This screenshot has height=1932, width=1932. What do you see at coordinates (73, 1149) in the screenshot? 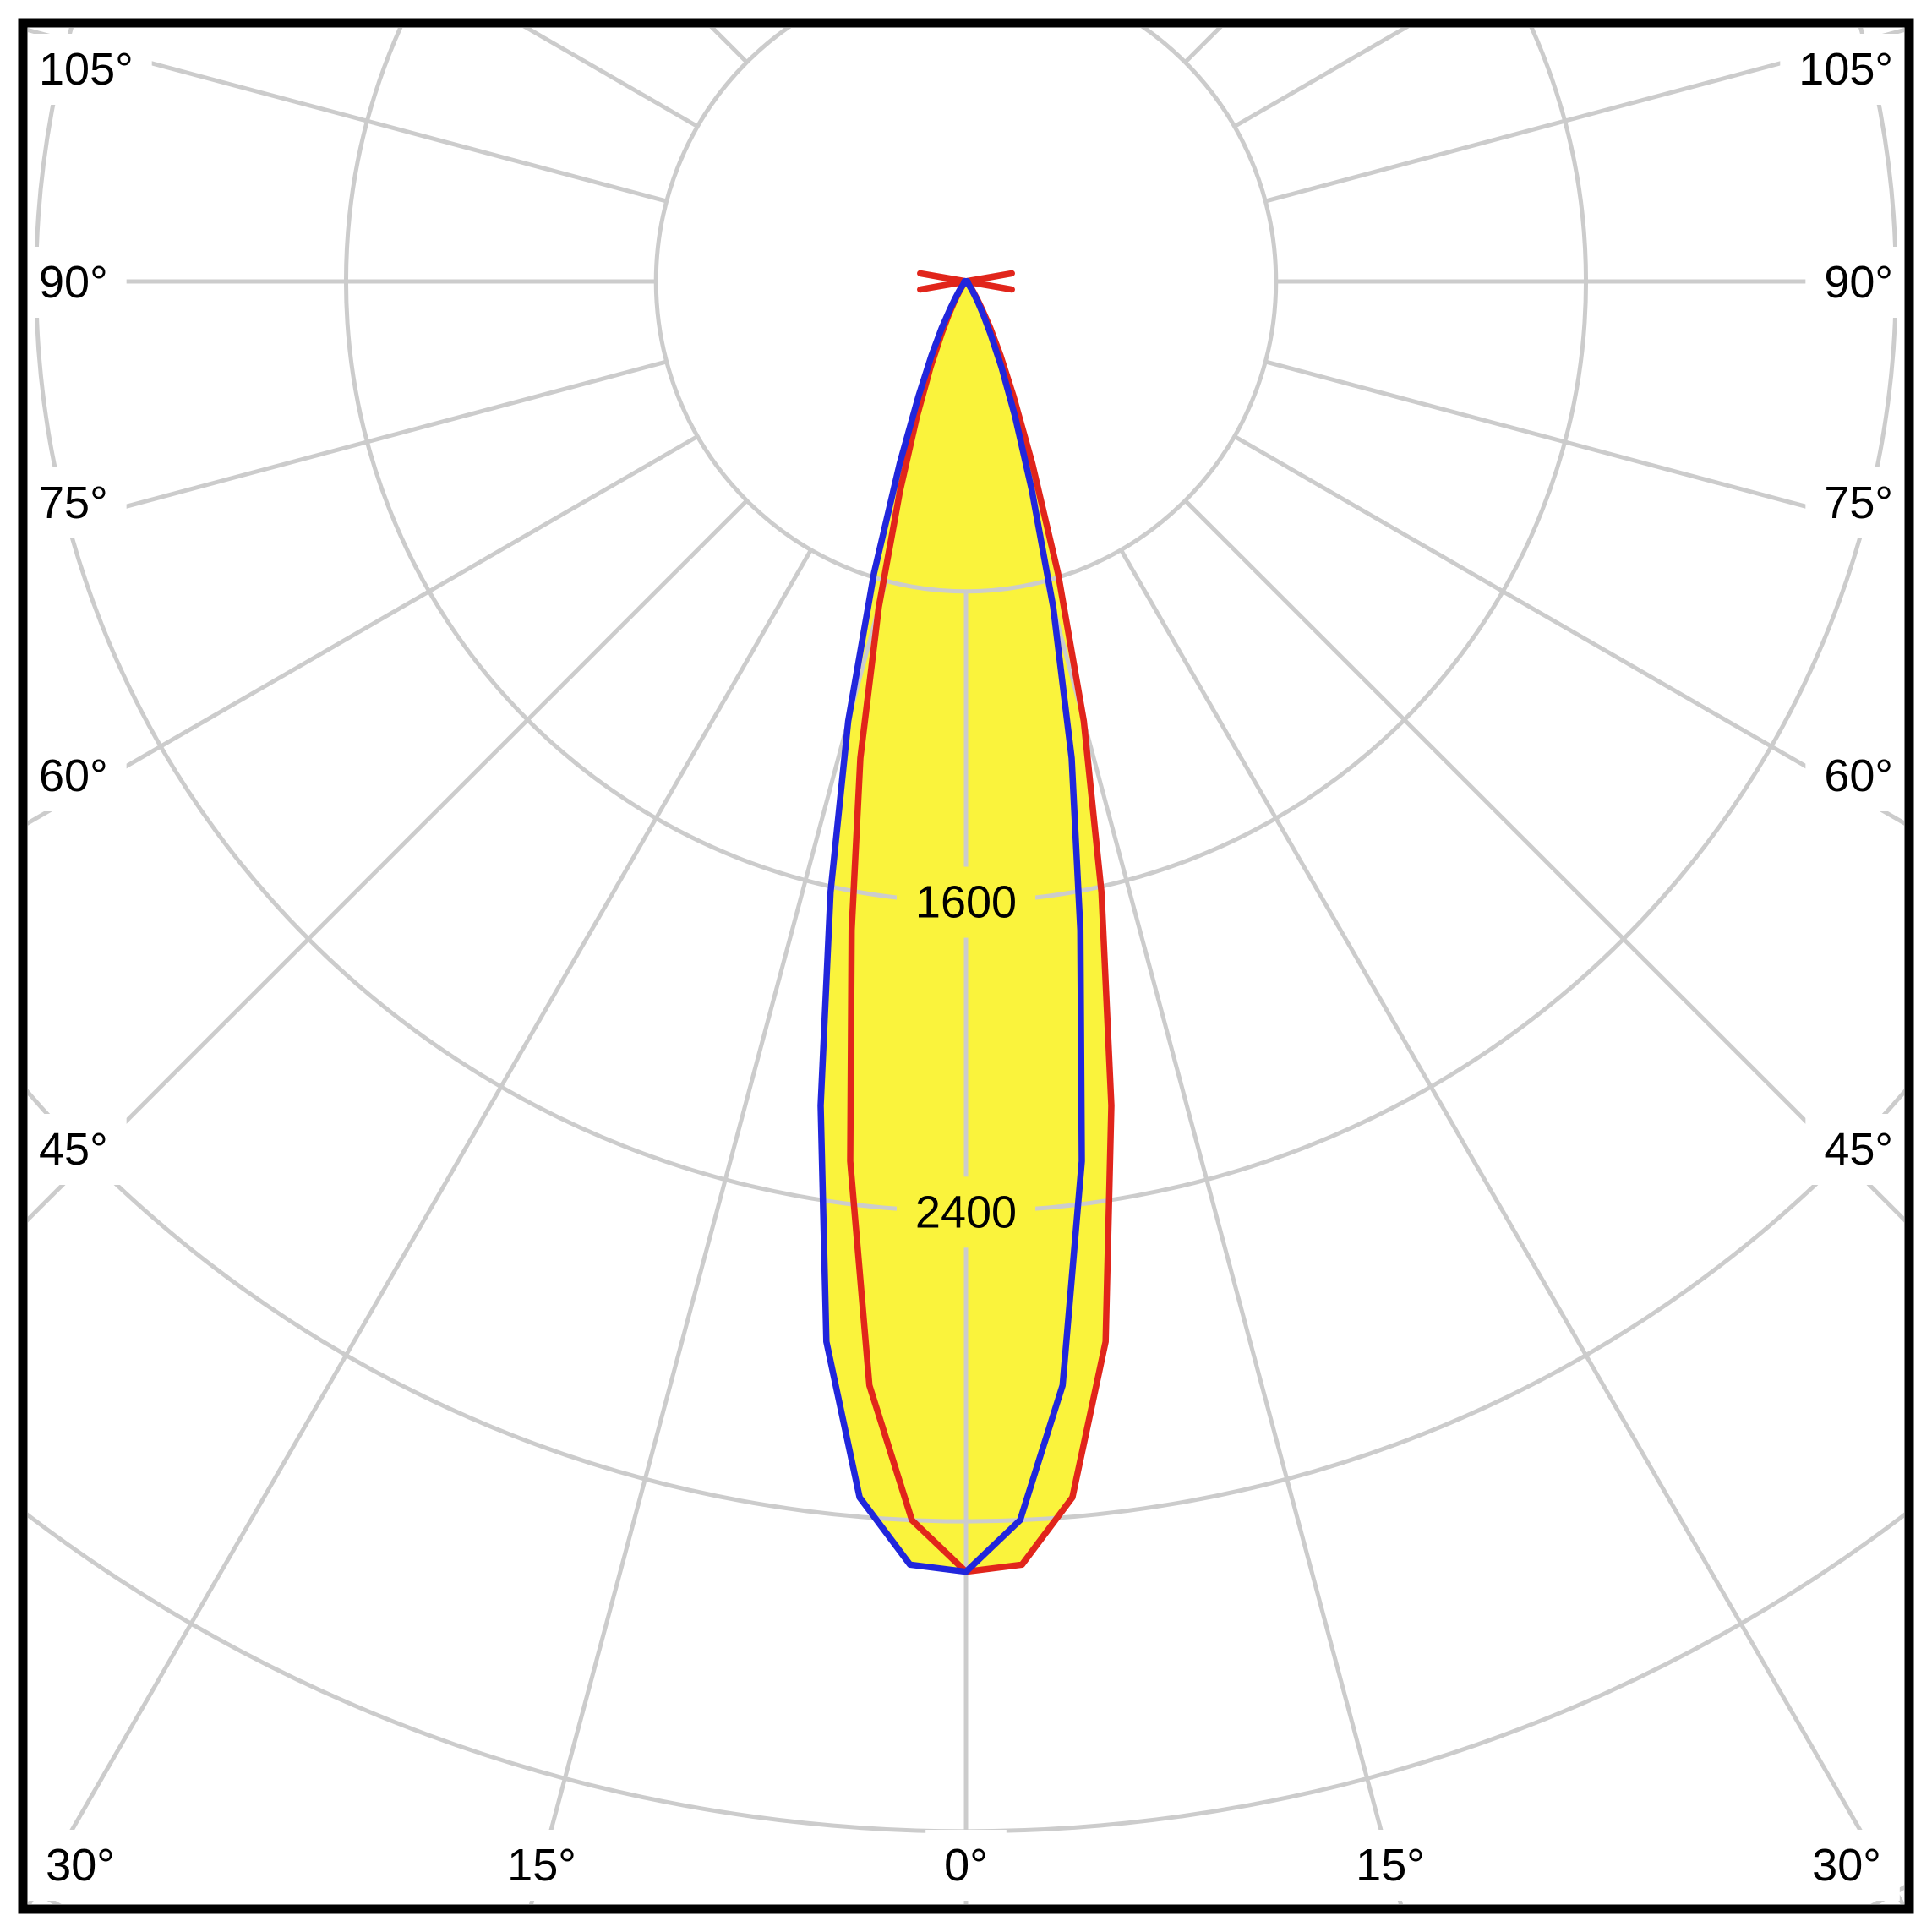
I see `angle-label-left-45: 45°` at bounding box center [73, 1149].